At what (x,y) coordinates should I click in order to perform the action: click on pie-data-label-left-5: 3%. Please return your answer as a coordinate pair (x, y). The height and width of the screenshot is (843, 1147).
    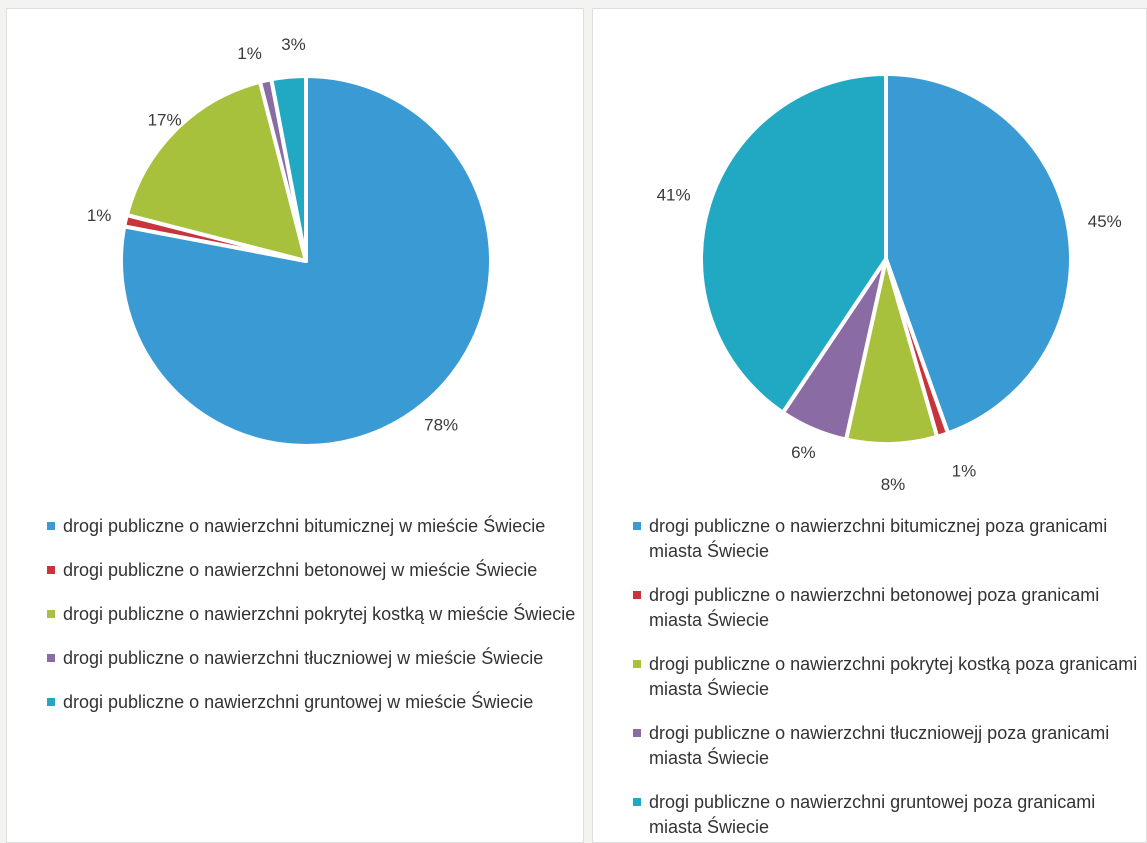
    Looking at the image, I should click on (293, 44).